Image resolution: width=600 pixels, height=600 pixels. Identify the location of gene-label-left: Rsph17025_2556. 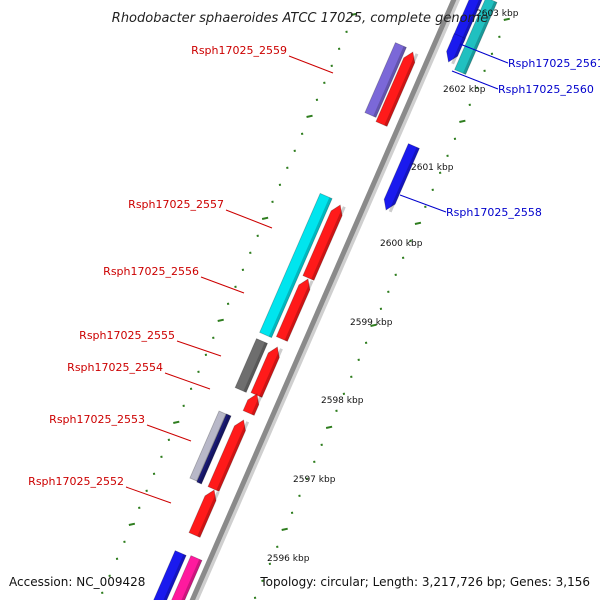
(151, 271).